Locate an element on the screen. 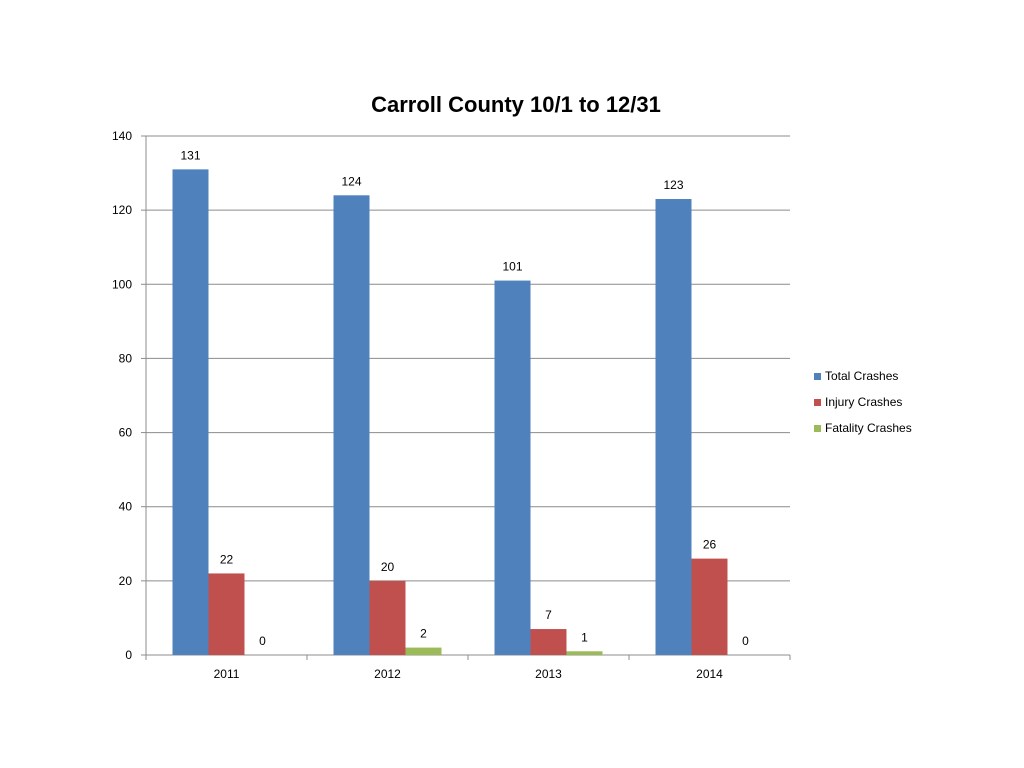  data-label: 123 is located at coordinates (673, 185).